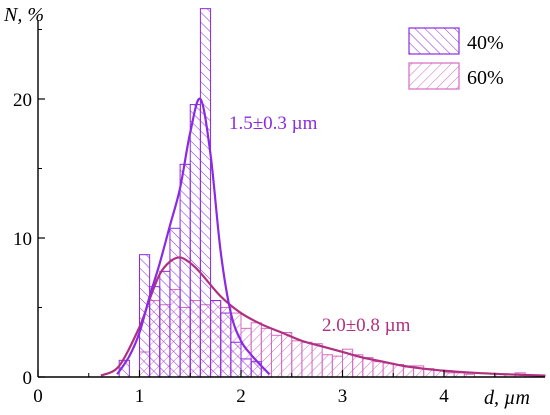 This screenshot has height=415, width=550. What do you see at coordinates (343, 396) in the screenshot?
I see `x-tick-label: 3` at bounding box center [343, 396].